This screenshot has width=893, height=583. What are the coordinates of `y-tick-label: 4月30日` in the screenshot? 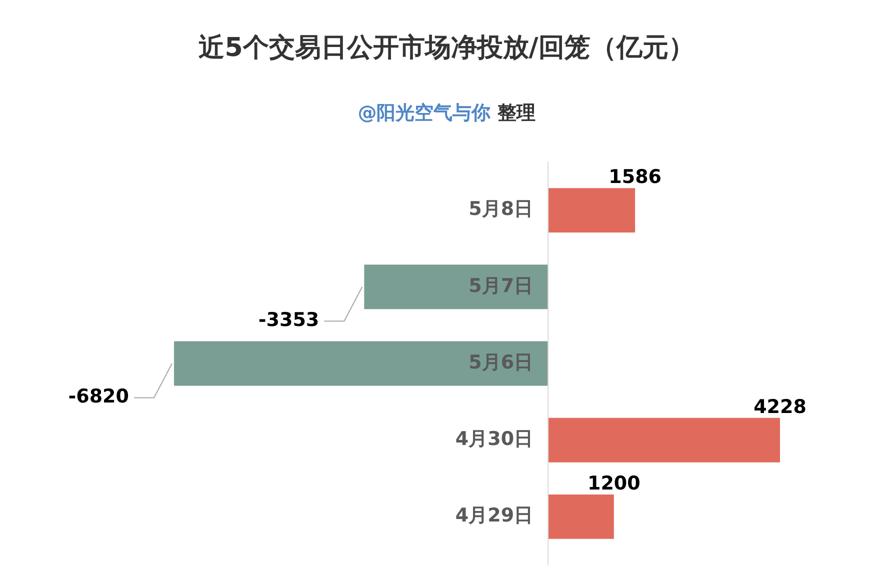 It's located at (494, 439).